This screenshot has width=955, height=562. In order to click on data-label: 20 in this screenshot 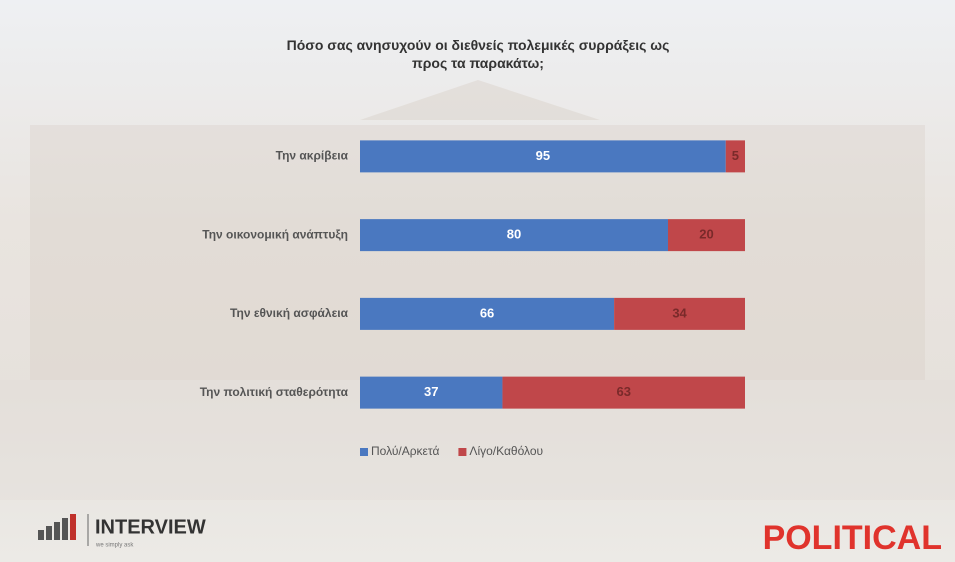, I will do `click(706, 234)`.